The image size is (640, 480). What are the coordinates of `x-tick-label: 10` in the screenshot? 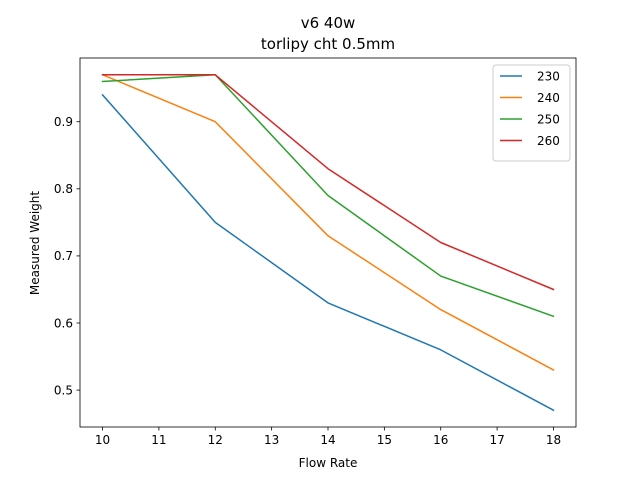 It's located at (102, 440).